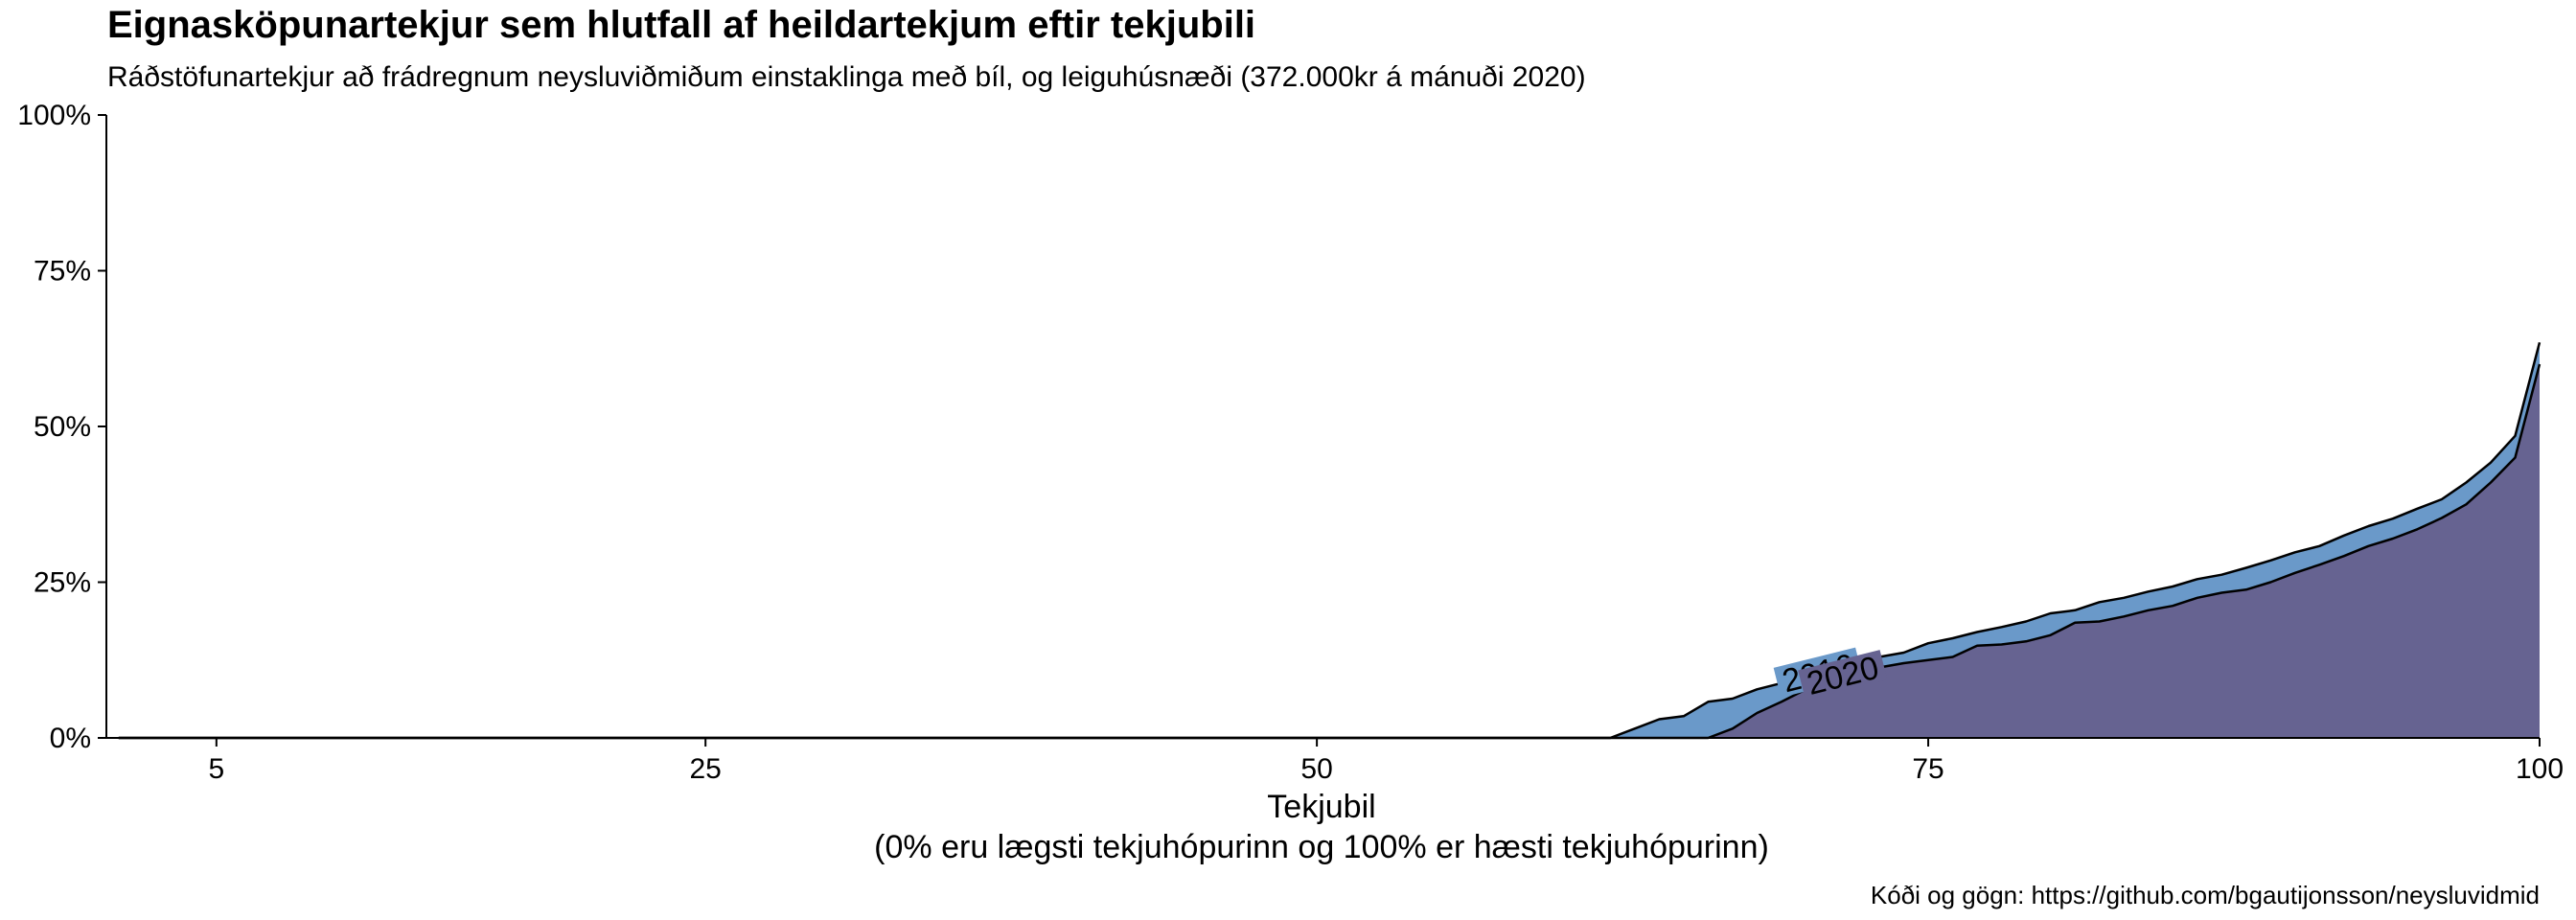 The width and height of the screenshot is (2576, 920). Describe the element at coordinates (54, 115) in the screenshot. I see `y-tick-label: 100%` at that location.